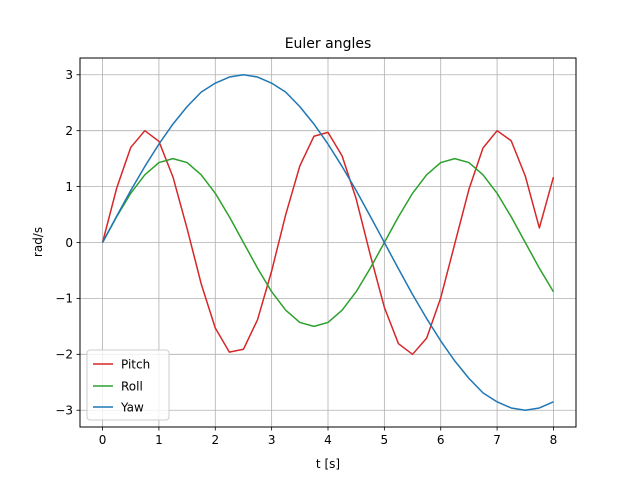  I want to click on legend-label-pitch: Pitch, so click(135, 365).